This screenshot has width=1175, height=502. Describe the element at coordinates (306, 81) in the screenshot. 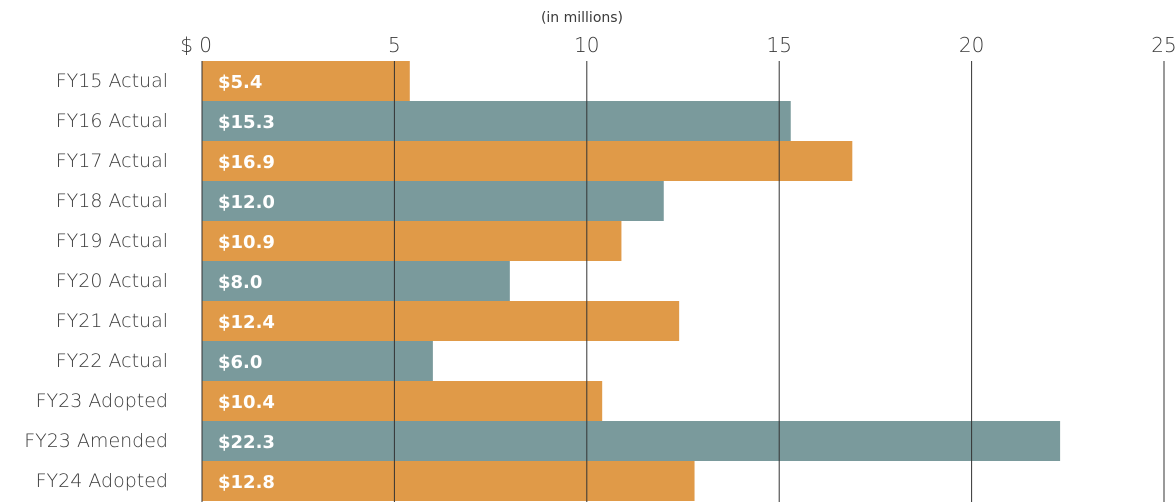

I see `bar-fy15-actual` at that location.